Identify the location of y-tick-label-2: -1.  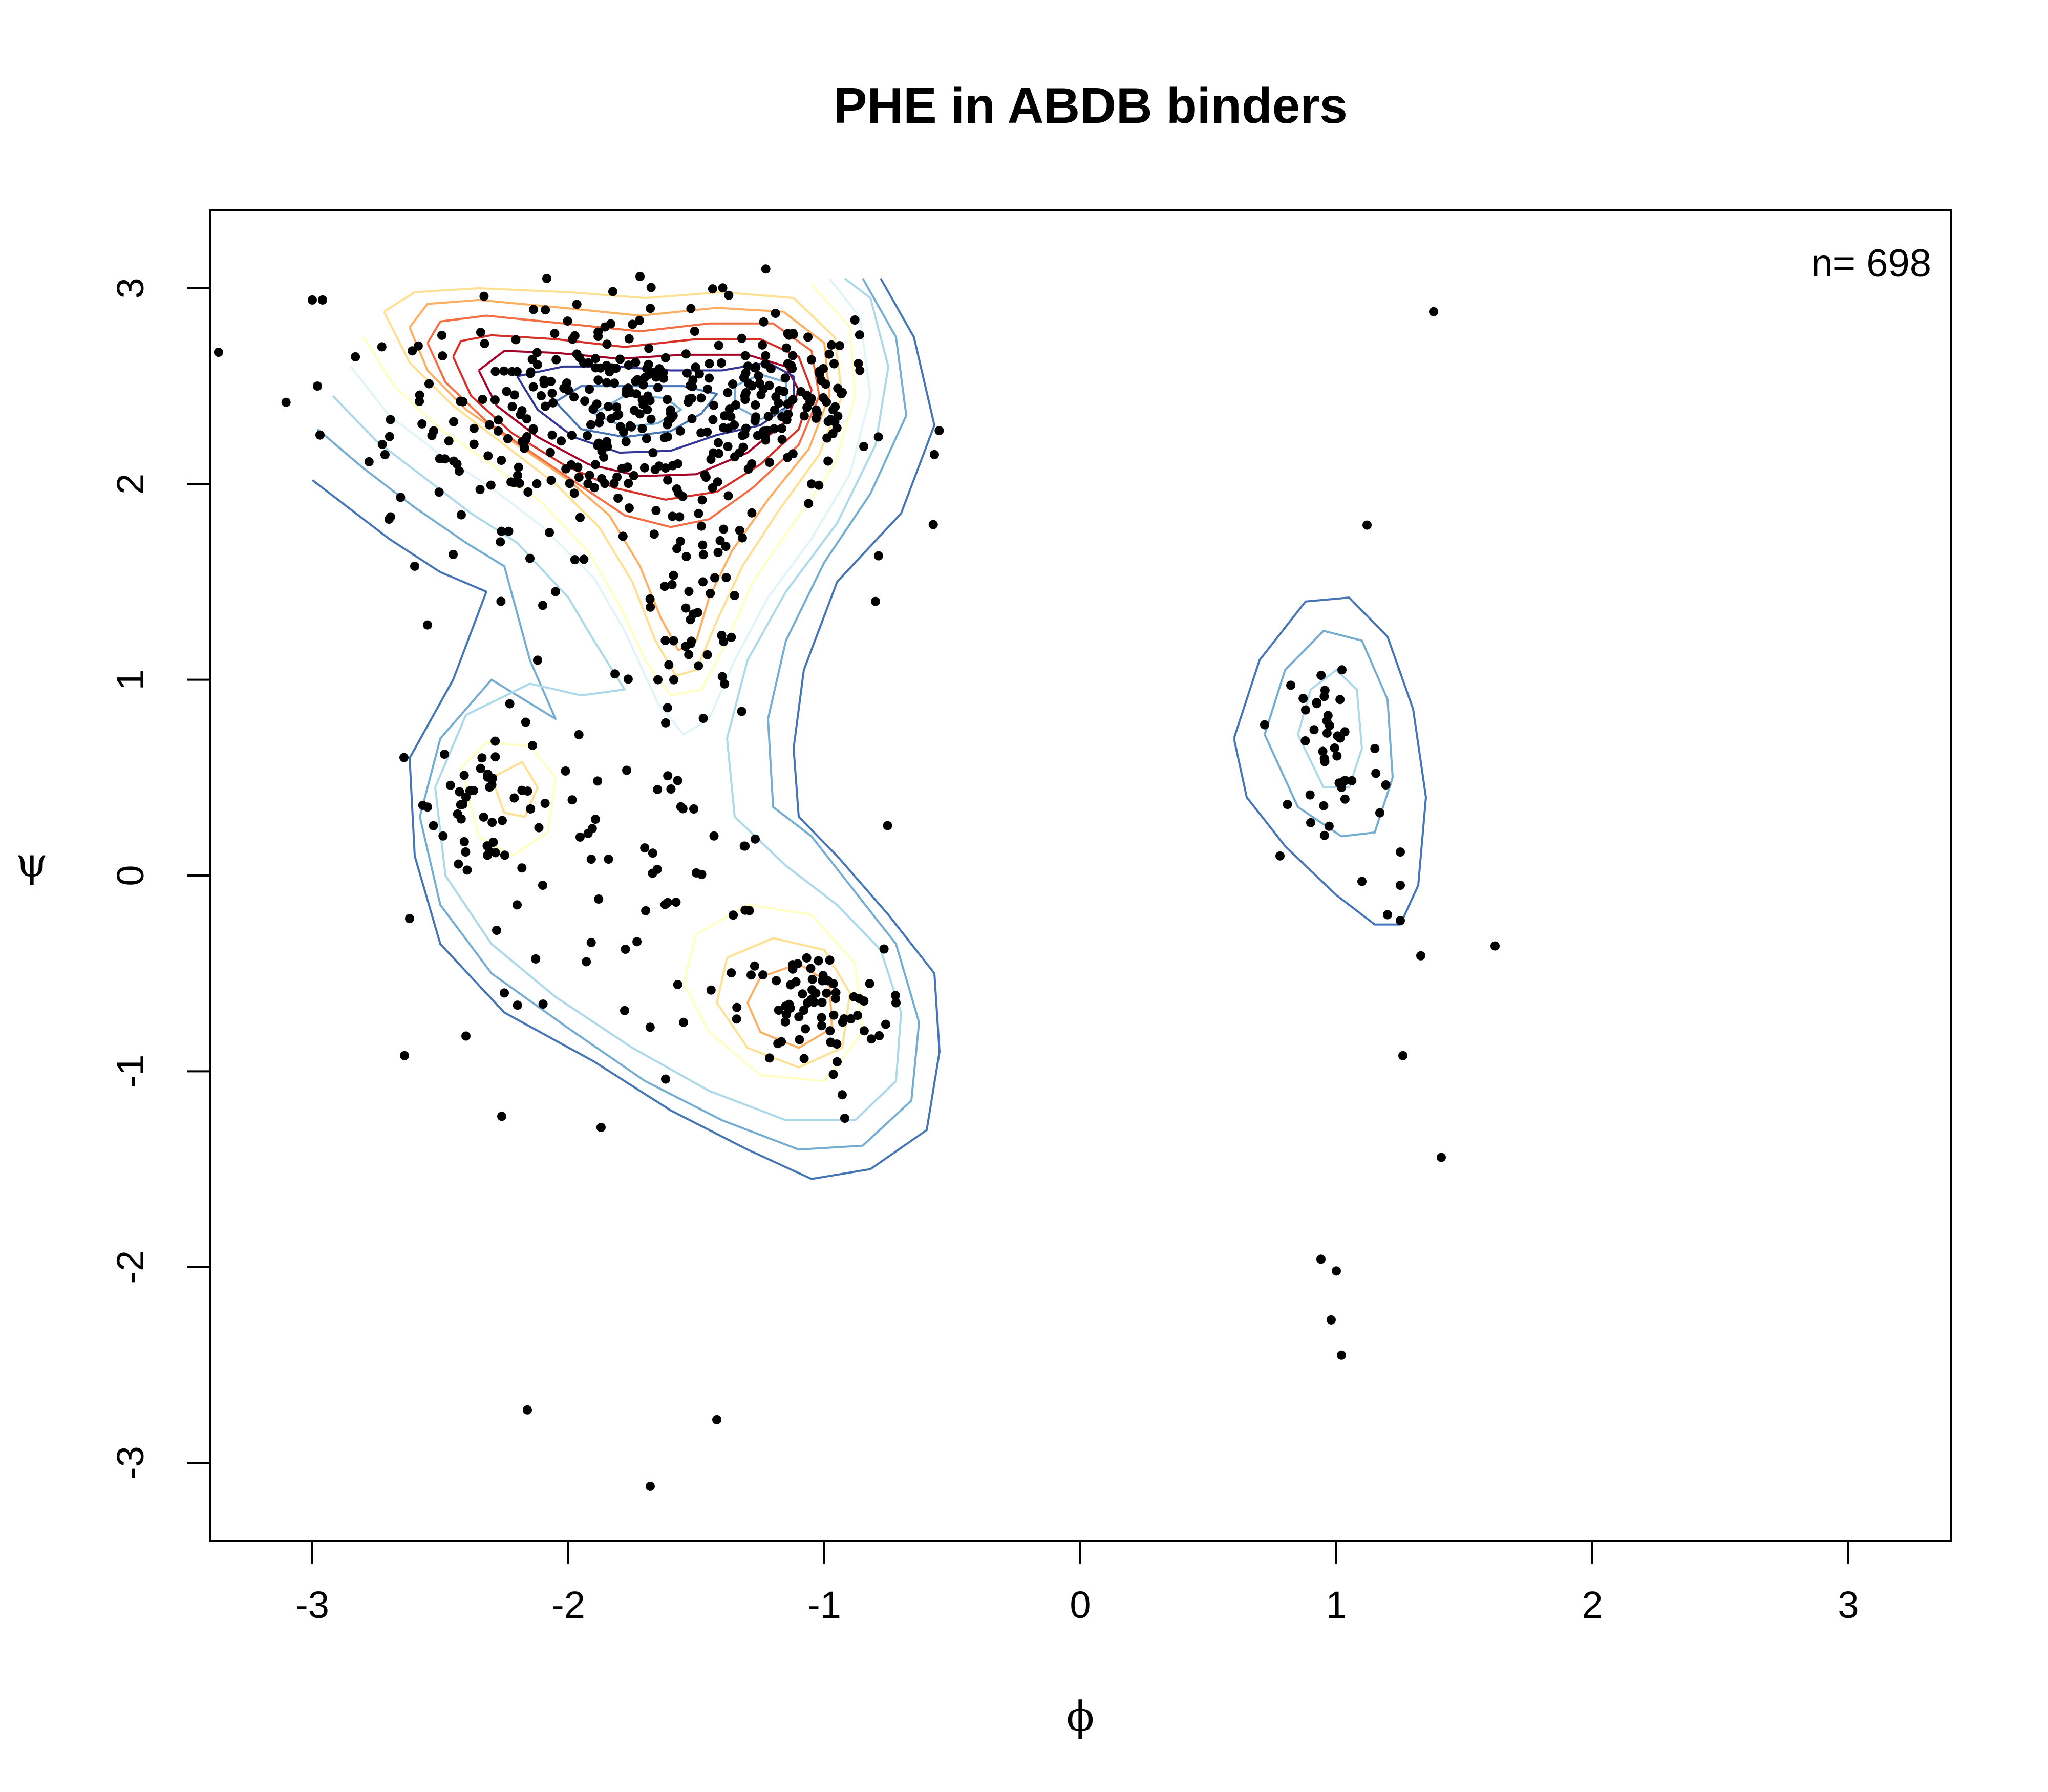
(130, 1071).